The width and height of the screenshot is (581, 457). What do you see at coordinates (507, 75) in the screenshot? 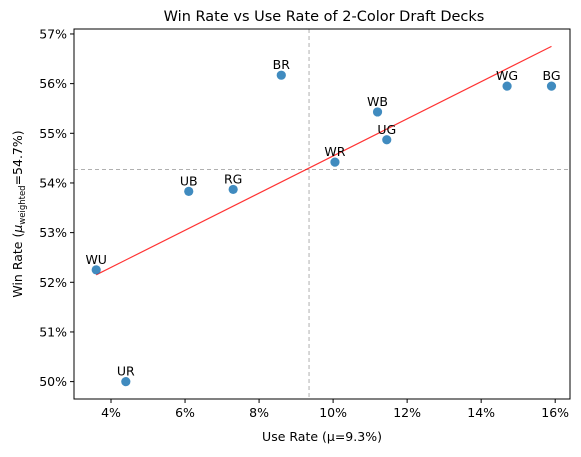
I see `point-label-wg: WG` at bounding box center [507, 75].